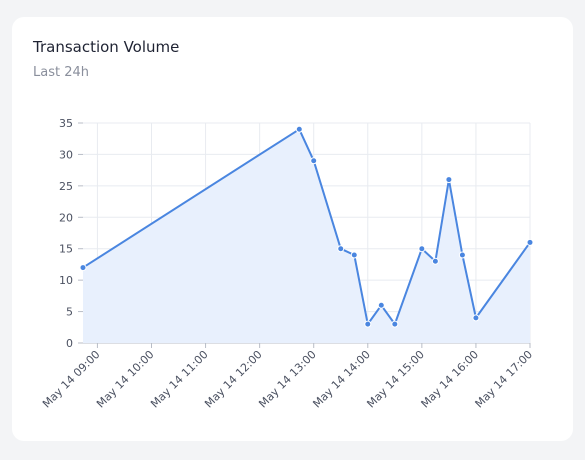 The height and width of the screenshot is (460, 585). Describe the element at coordinates (66, 186) in the screenshot. I see `y-tick-label: 25` at that location.